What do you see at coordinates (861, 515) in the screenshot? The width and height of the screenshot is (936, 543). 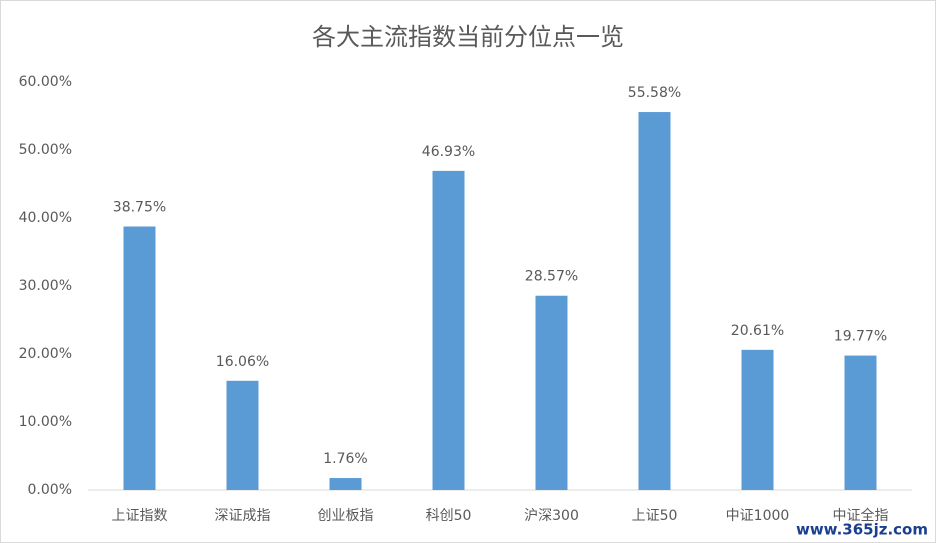 I see `x-tick-label: 中证全指` at bounding box center [861, 515].